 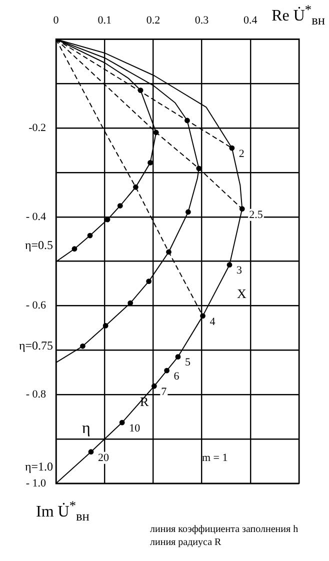 I want to click on annotation: 2.5, so click(x=256, y=214).